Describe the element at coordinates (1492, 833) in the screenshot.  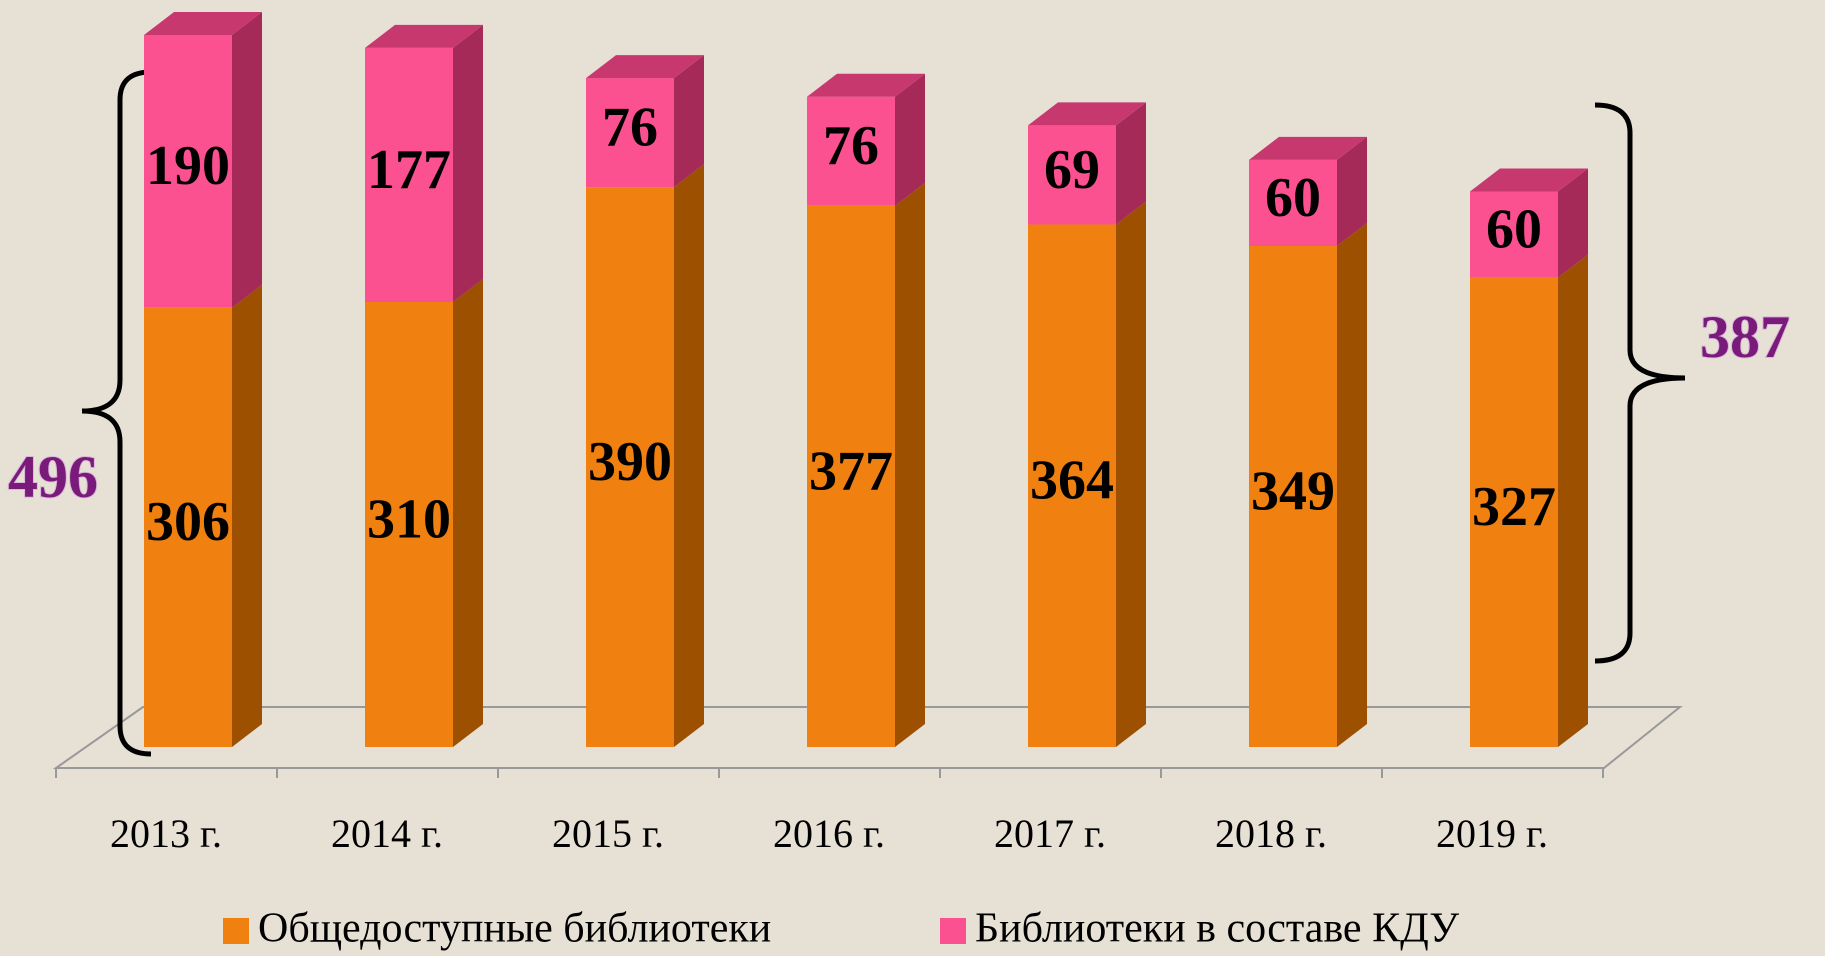
I see `x-tick-label: 2019 г.` at that location.